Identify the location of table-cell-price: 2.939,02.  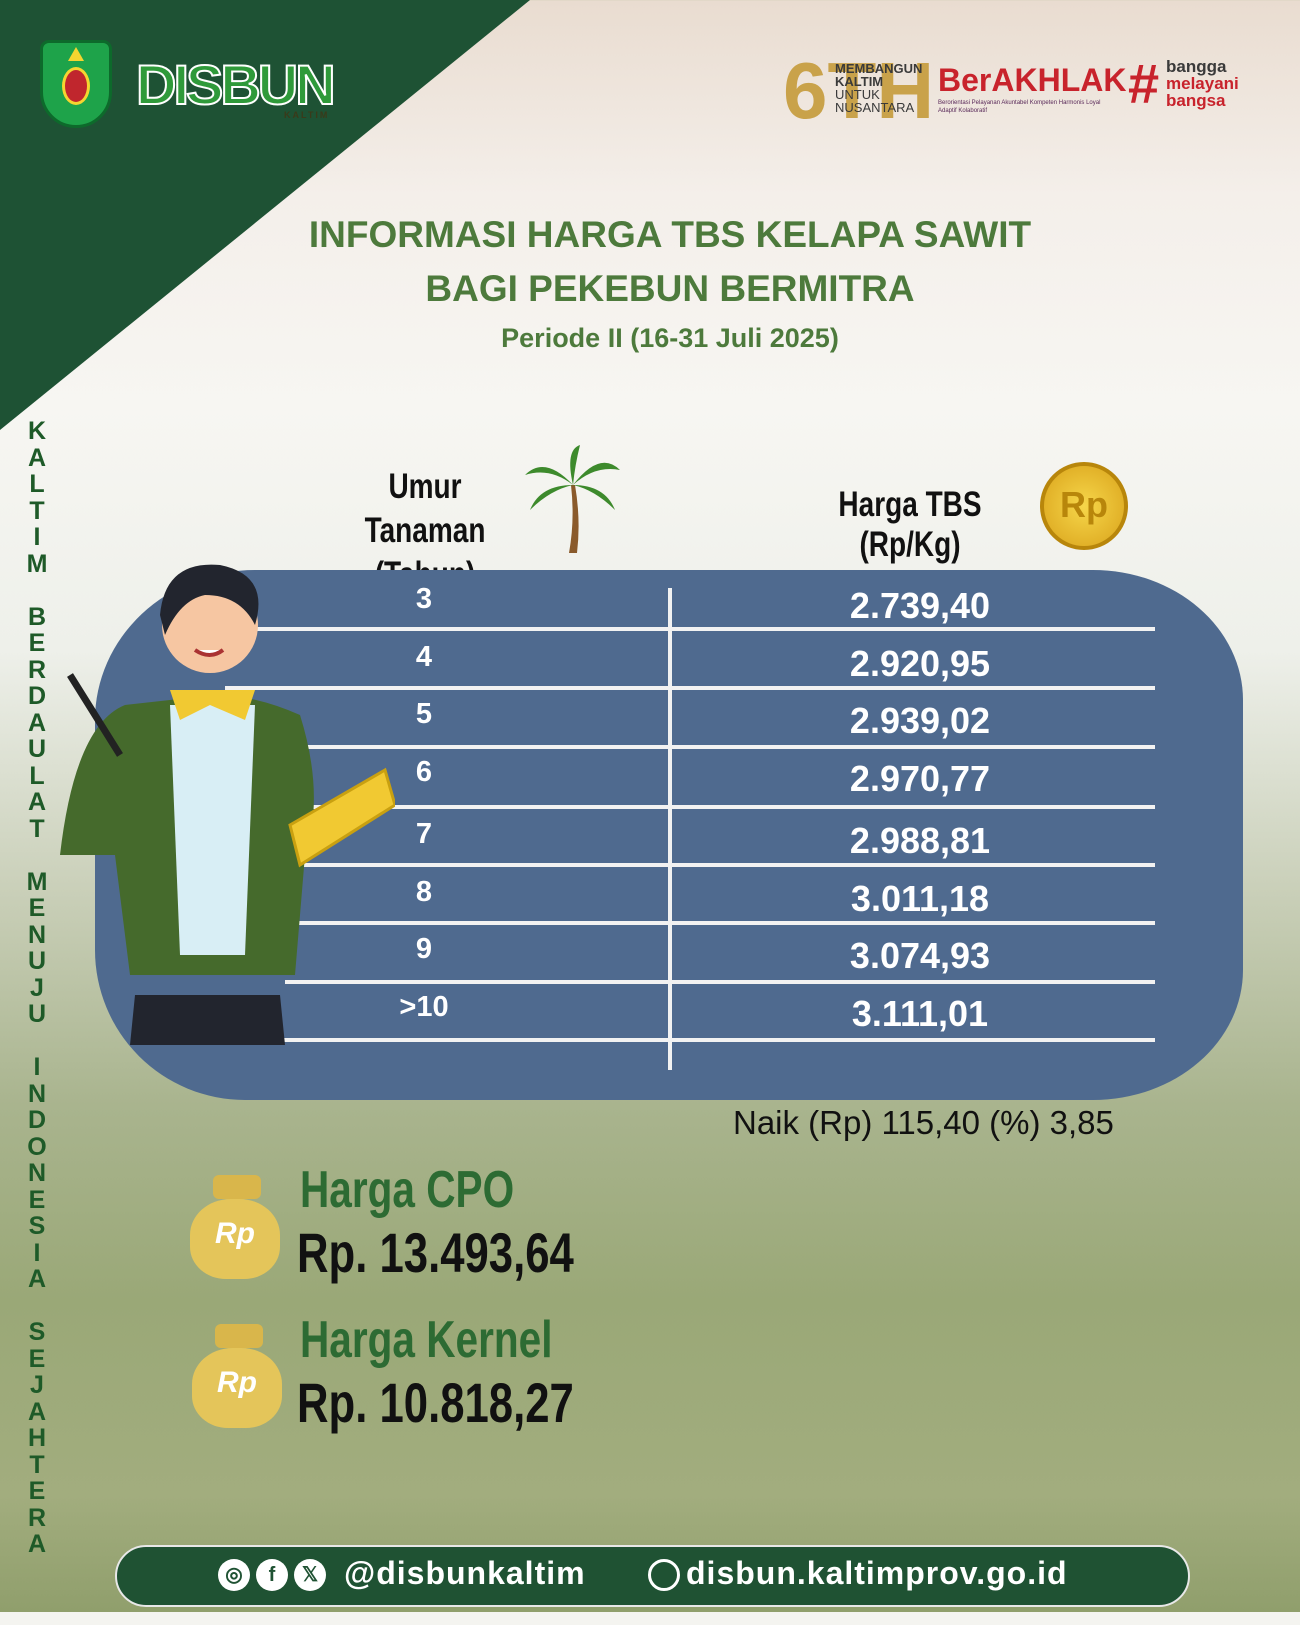
(920, 720).